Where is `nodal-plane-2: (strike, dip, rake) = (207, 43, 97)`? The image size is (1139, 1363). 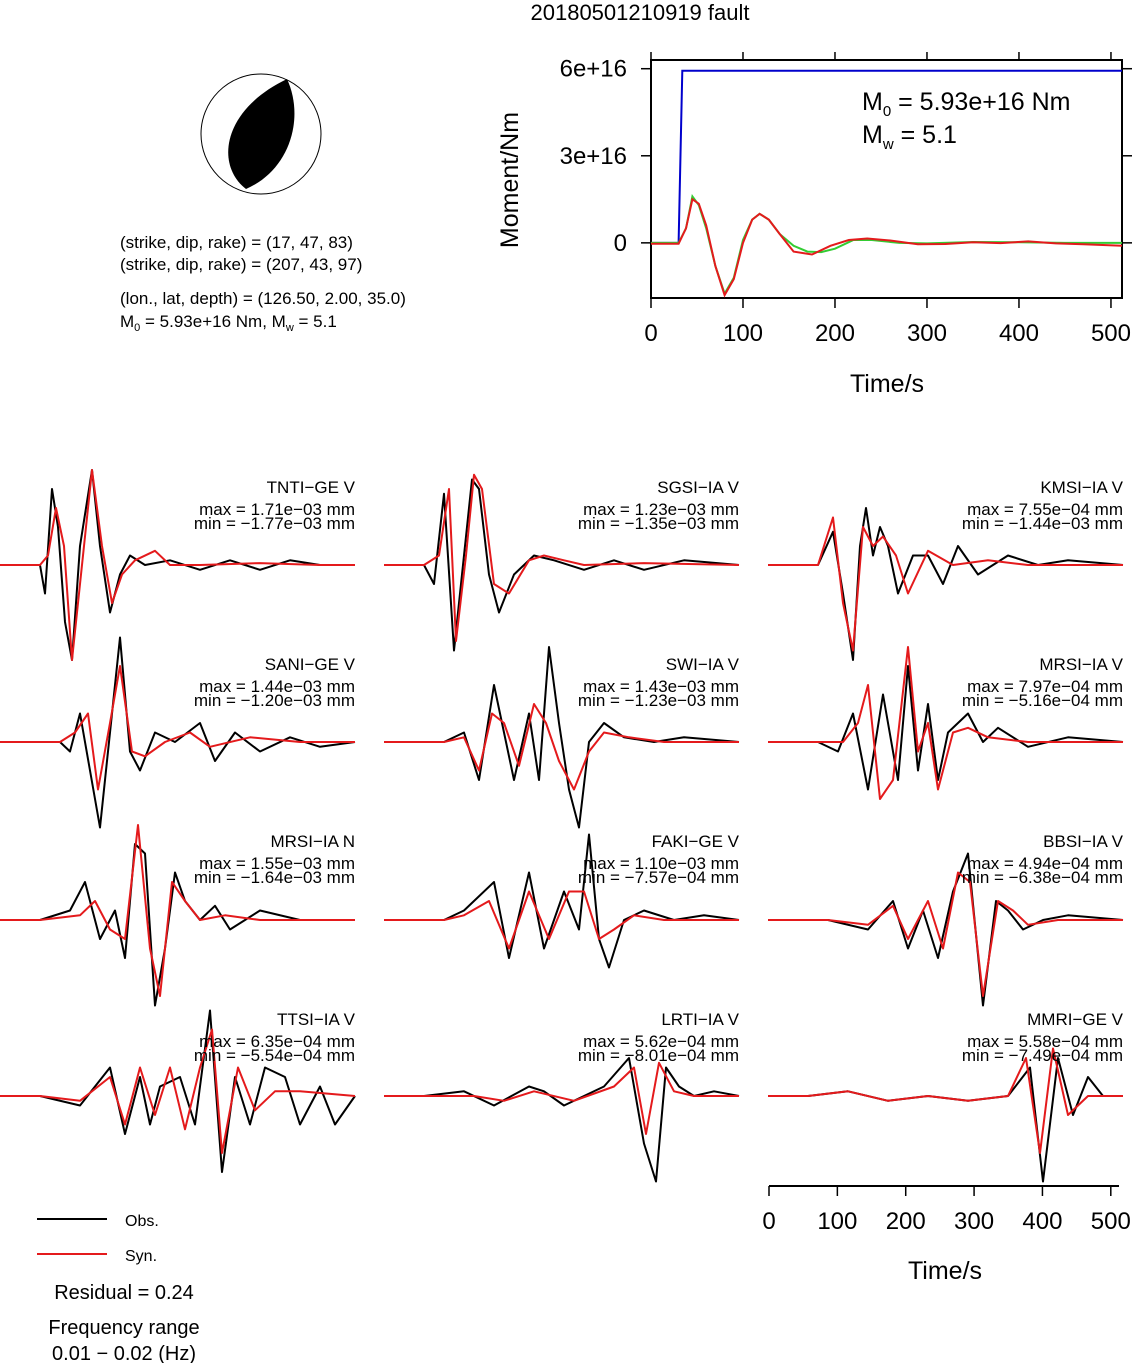
nodal-plane-2: (strike, dip, rake) = (207, 43, 97) is located at coordinates (241, 264).